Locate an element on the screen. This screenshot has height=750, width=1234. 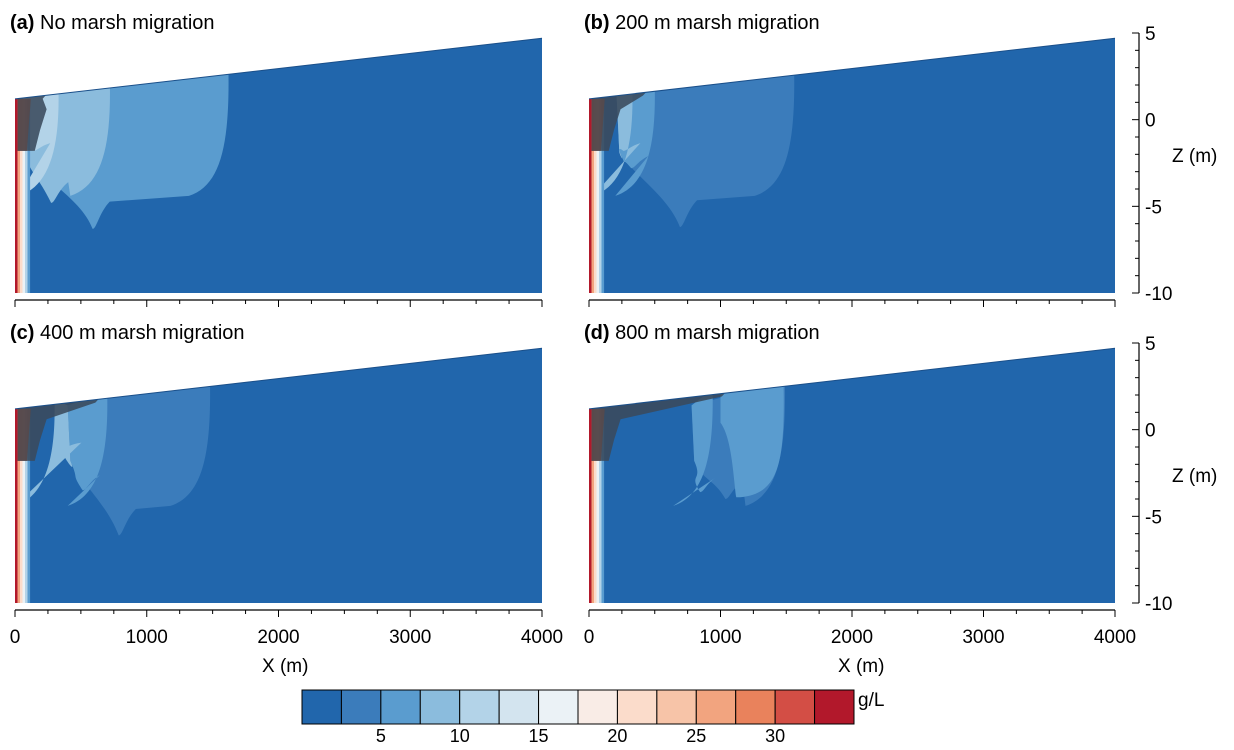
colorbar-tick-label: 30 is located at coordinates (775, 736).